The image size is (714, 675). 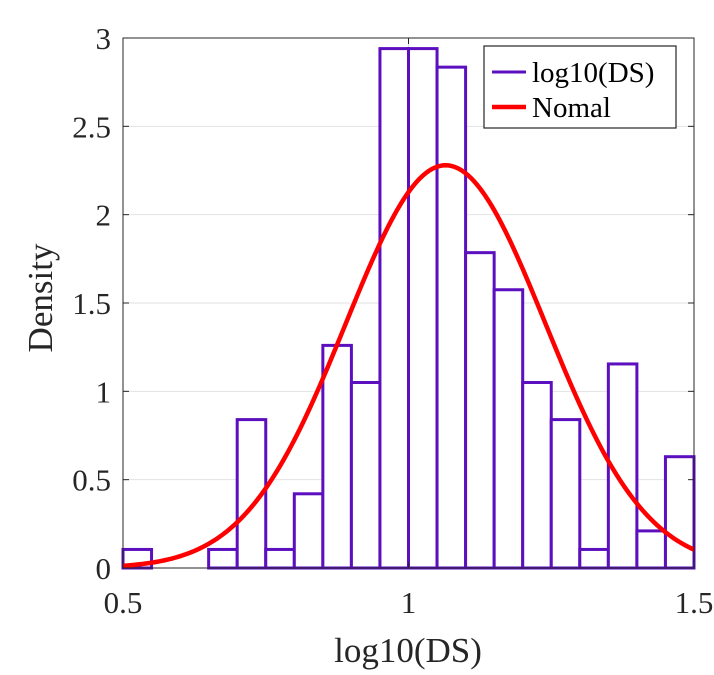 I want to click on legend-box, so click(x=580, y=87).